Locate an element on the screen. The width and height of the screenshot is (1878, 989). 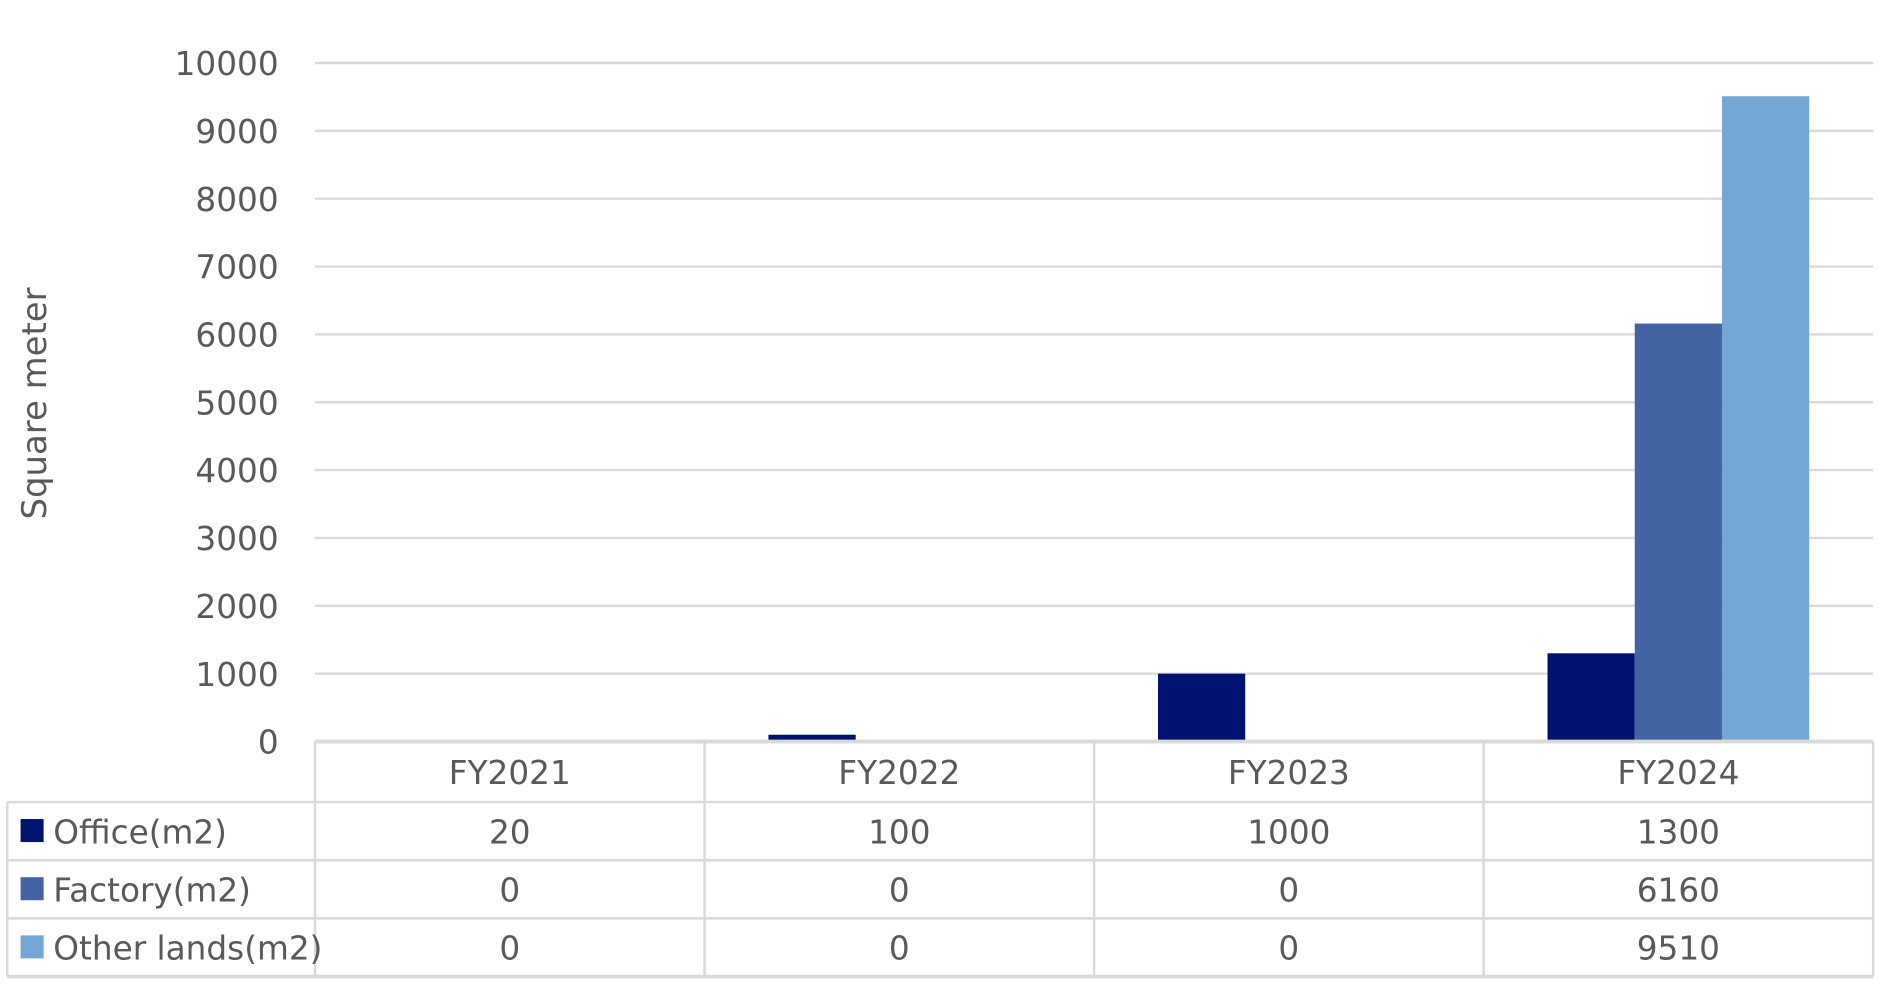
y-tick-label: 10000 is located at coordinates (227, 64).